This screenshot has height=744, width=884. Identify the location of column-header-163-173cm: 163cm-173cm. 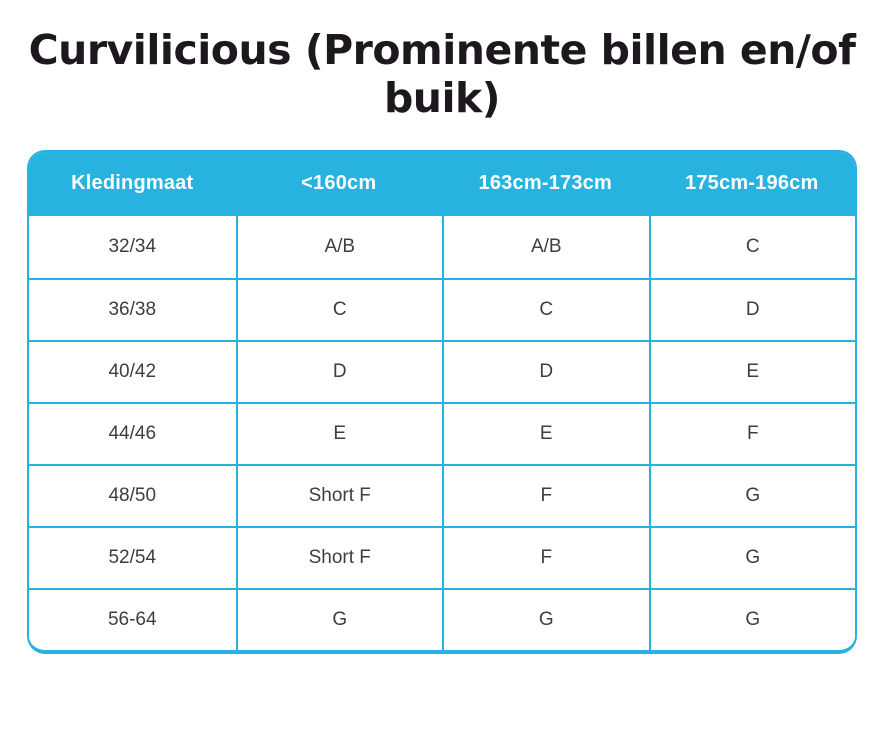
(545, 183).